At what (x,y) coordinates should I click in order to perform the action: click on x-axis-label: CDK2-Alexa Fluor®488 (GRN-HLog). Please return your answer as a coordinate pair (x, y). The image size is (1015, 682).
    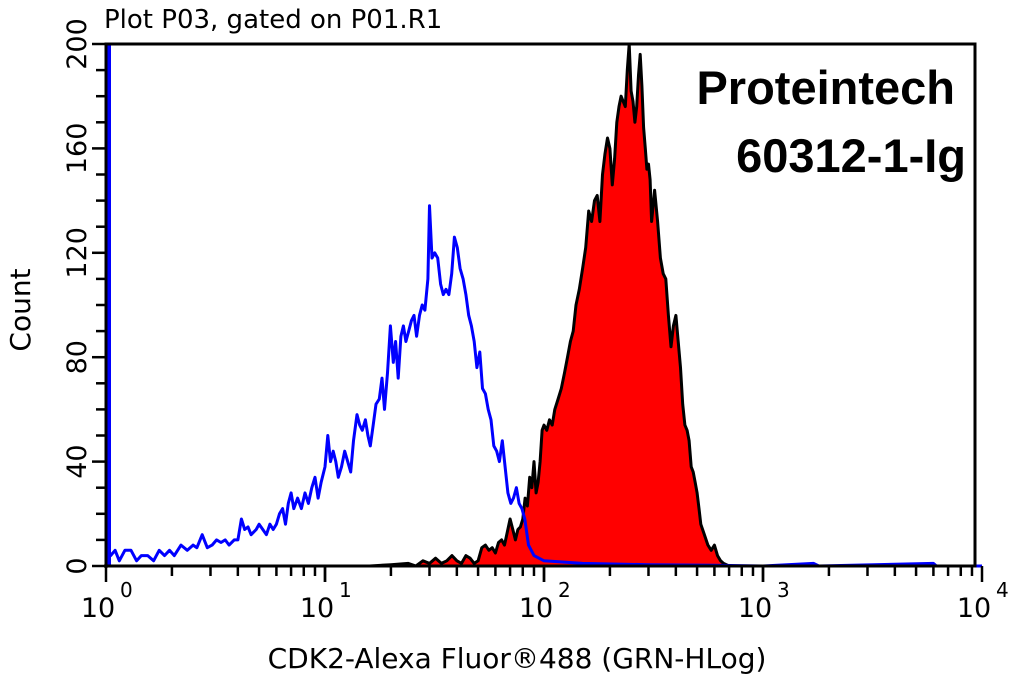
    Looking at the image, I should click on (517, 658).